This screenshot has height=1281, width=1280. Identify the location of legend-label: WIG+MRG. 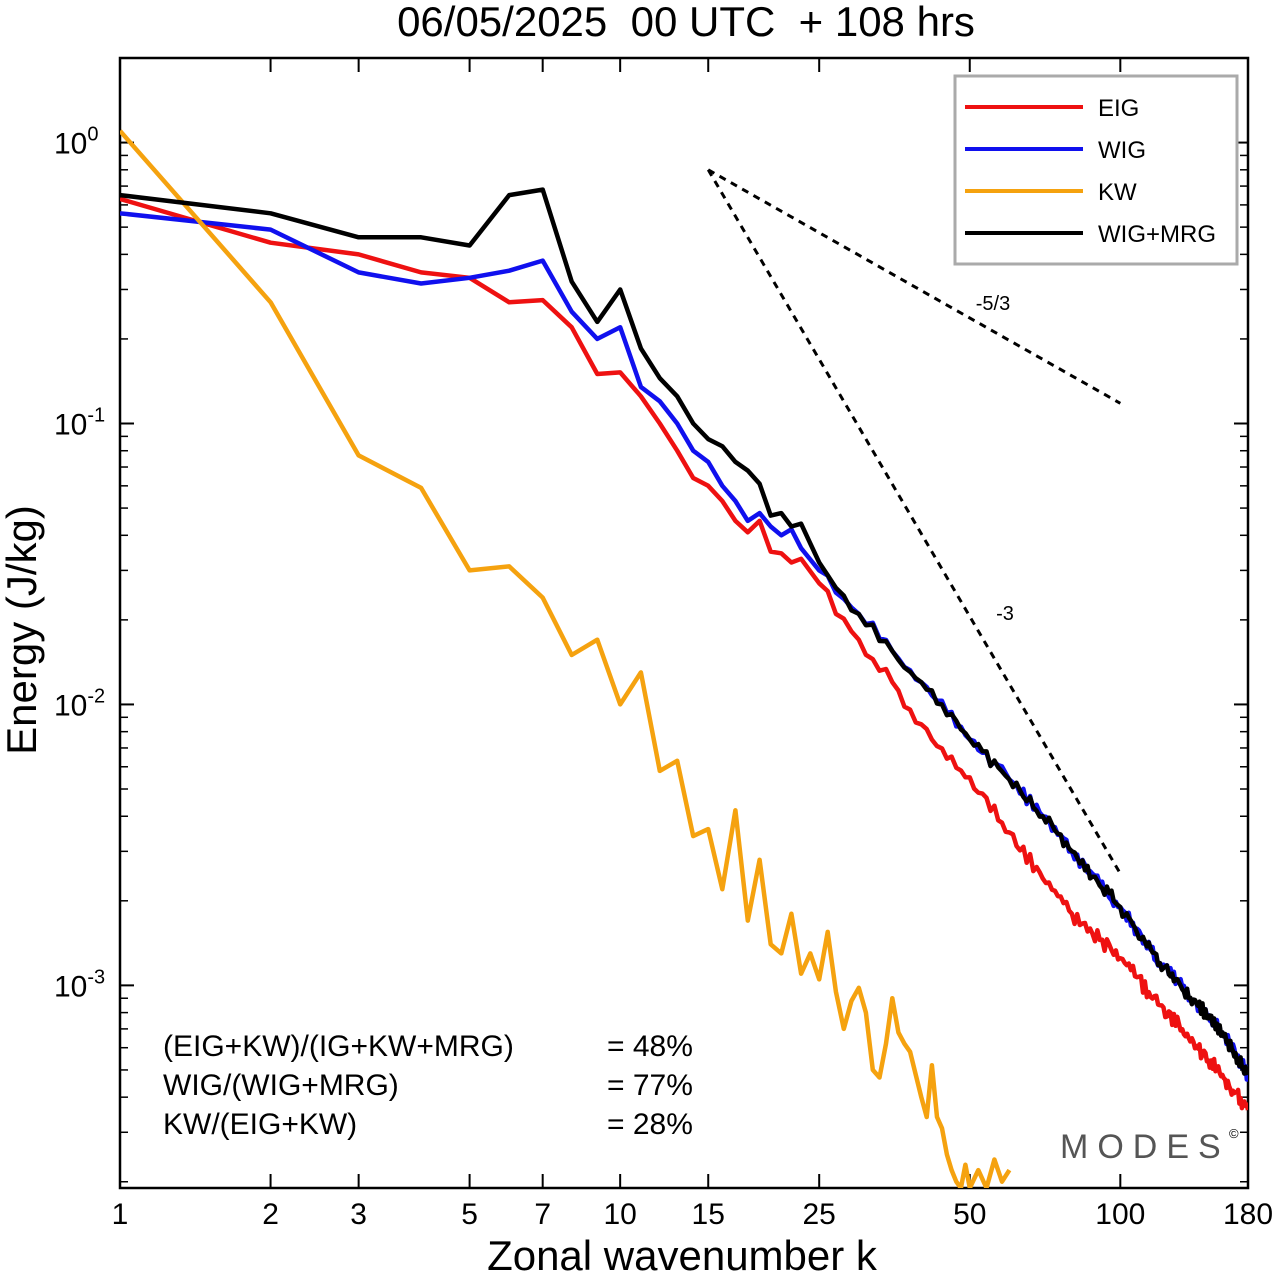
(1157, 234).